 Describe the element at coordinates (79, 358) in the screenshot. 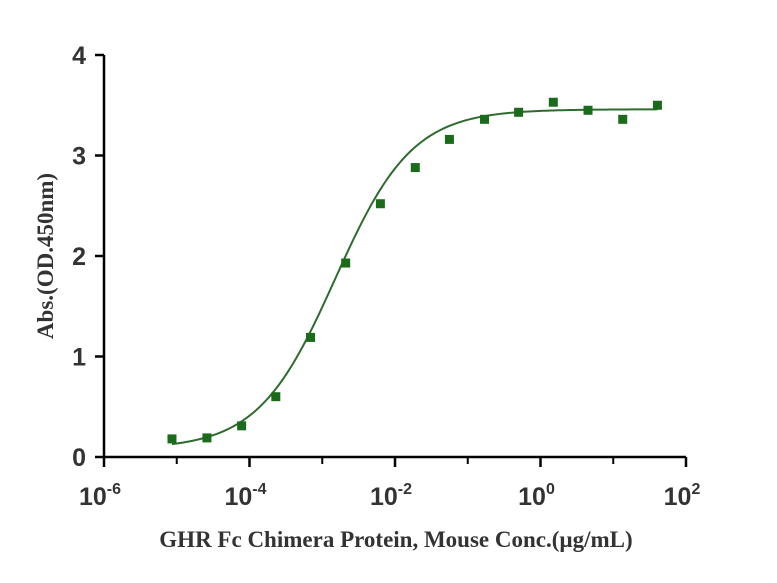

I see `y-tick-label: 1` at that location.